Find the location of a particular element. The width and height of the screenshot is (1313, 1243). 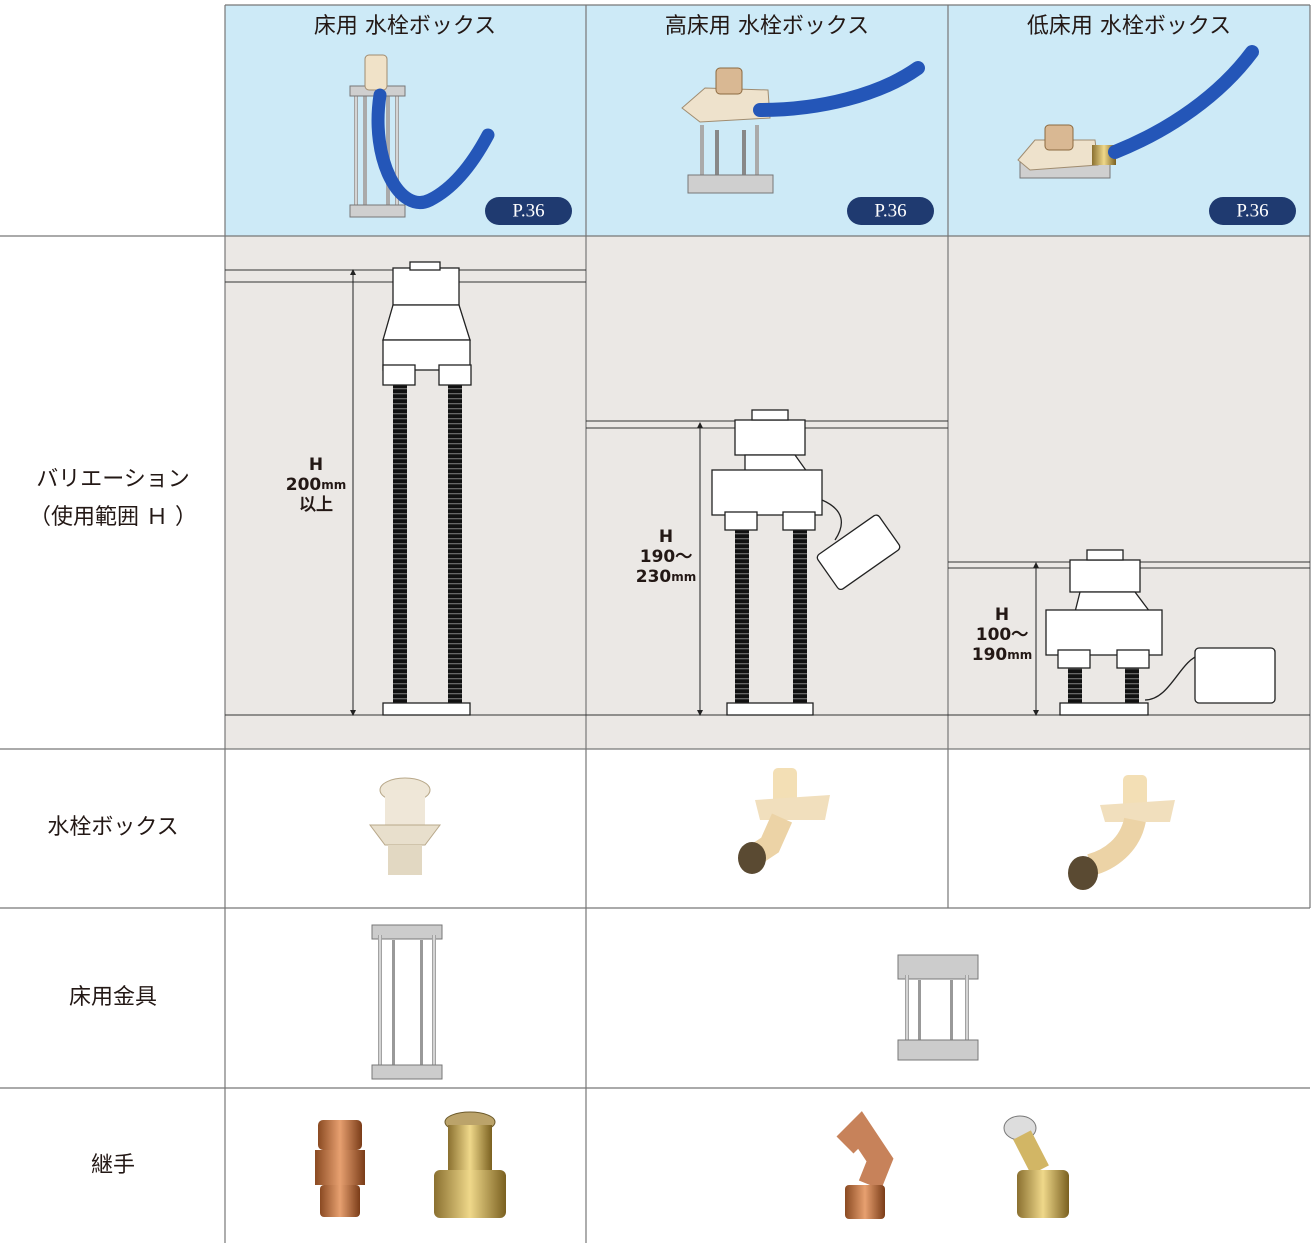

dimension-value: 以上 is located at coordinates (316, 505).